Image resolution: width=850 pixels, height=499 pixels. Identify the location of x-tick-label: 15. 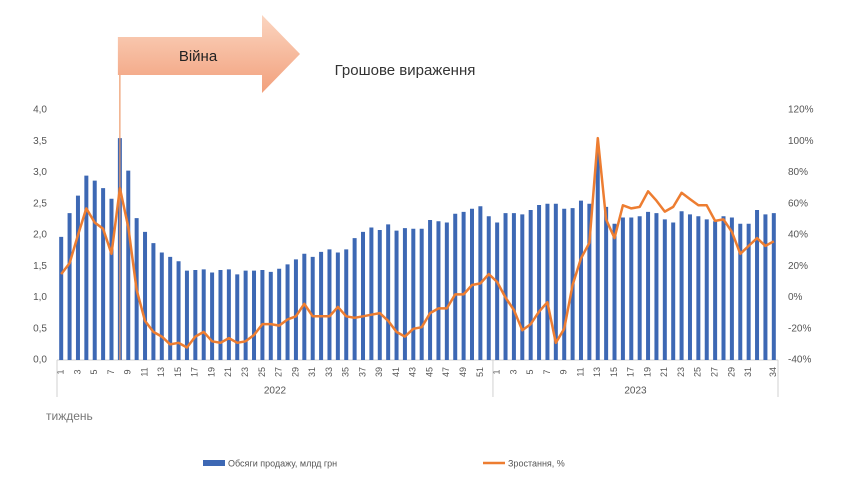
(178, 372).